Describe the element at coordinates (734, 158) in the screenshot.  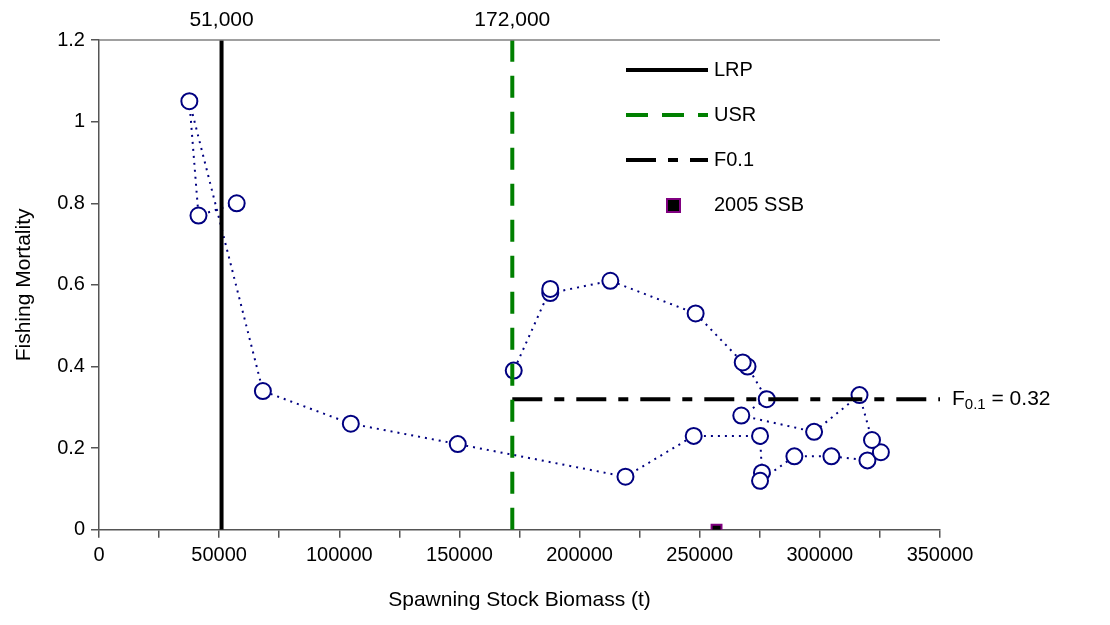
I see `legend-label: F0.1` at that location.